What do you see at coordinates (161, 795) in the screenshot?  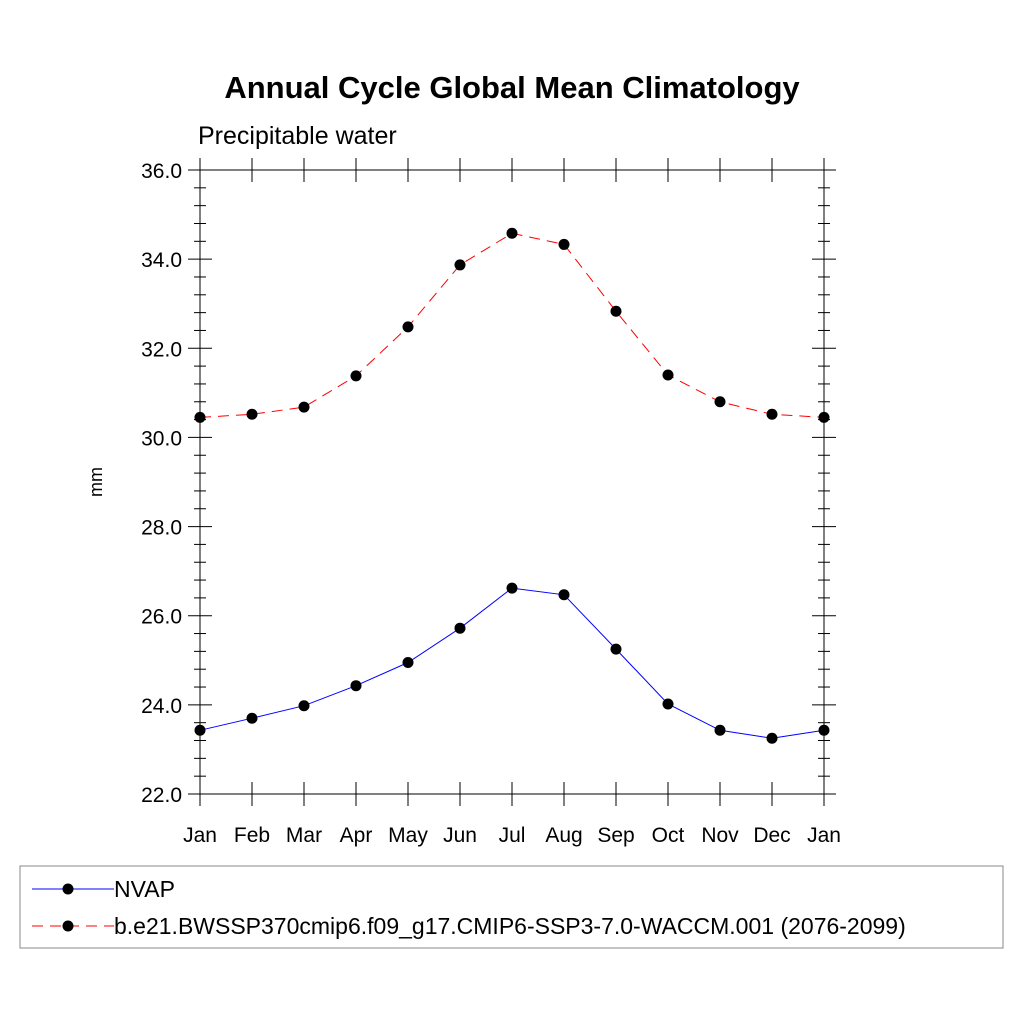 I see `y-tick-label: 22.0` at bounding box center [161, 795].